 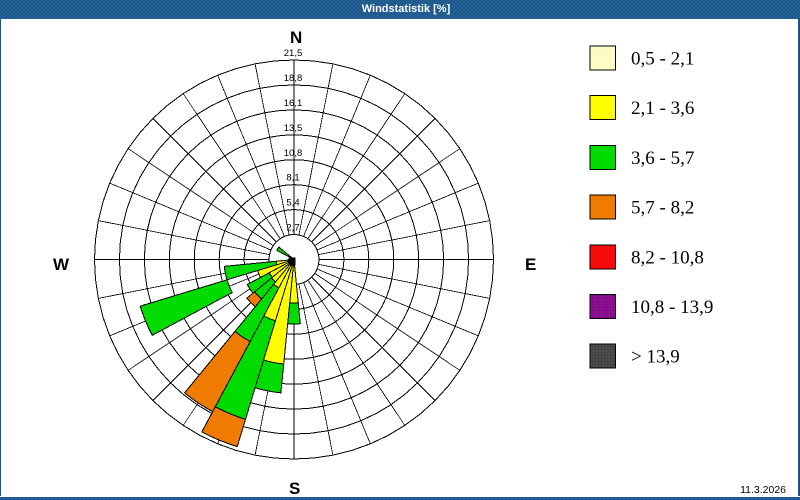 I want to click on svg-text: 2,7, so click(x=292, y=228).